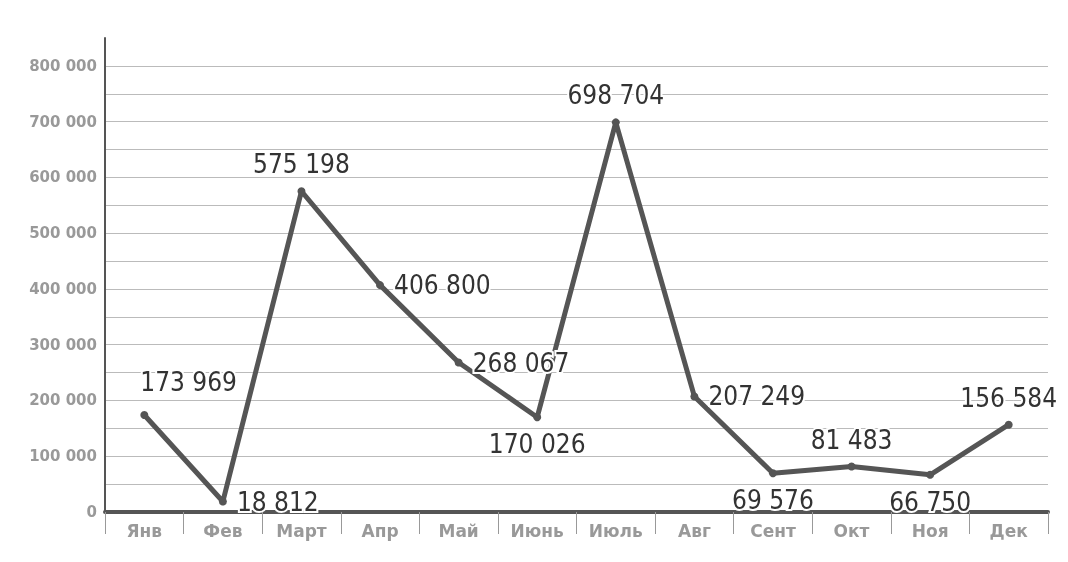 This screenshot has height=562, width=1068. I want to click on y-tick-label: 300 000, so click(63, 344).